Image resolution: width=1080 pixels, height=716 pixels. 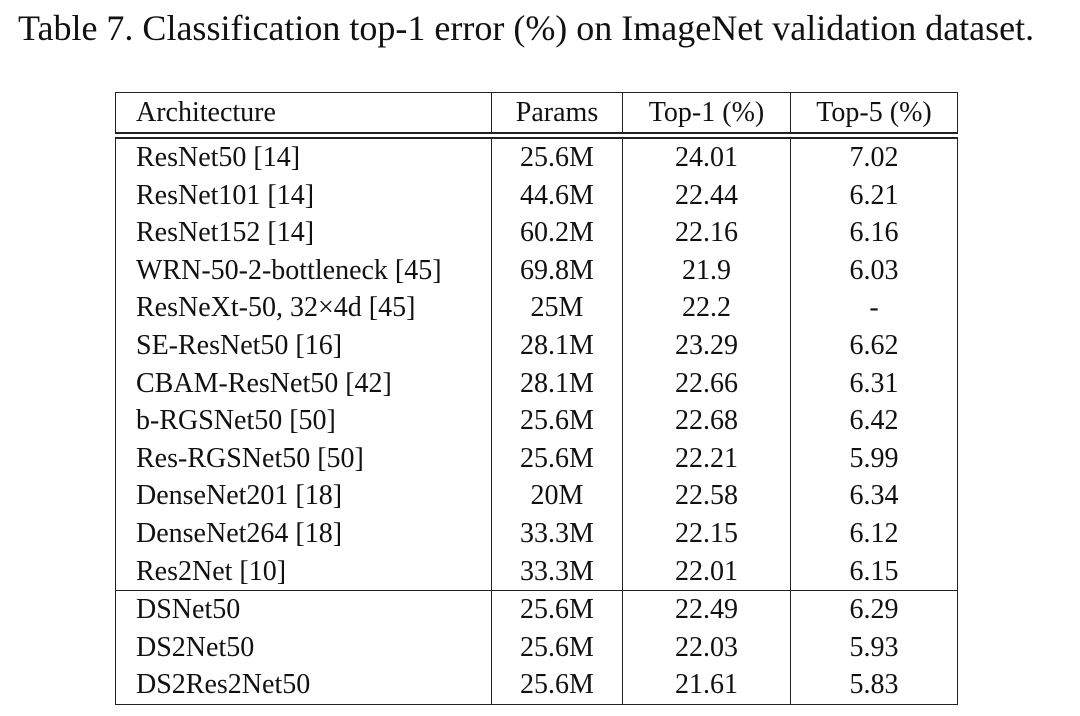 What do you see at coordinates (706, 685) in the screenshot?
I see `table-cell: 21.61` at bounding box center [706, 685].